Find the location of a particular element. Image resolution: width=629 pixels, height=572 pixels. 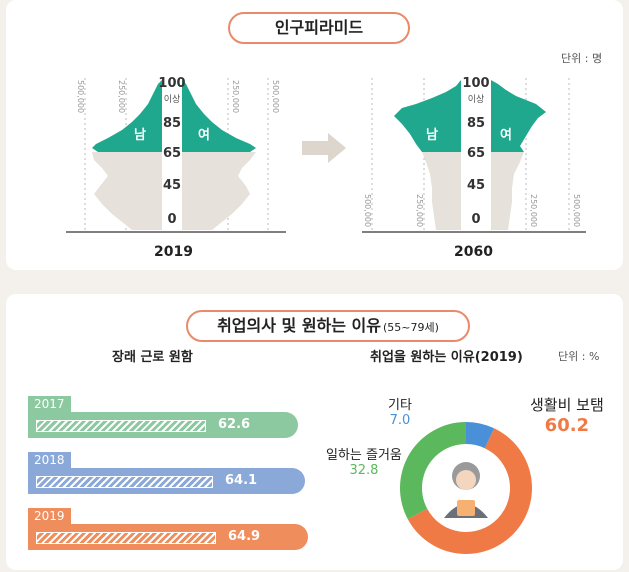

donut-heading: 취업을 원하는 이유(2019) is located at coordinates (446, 357).